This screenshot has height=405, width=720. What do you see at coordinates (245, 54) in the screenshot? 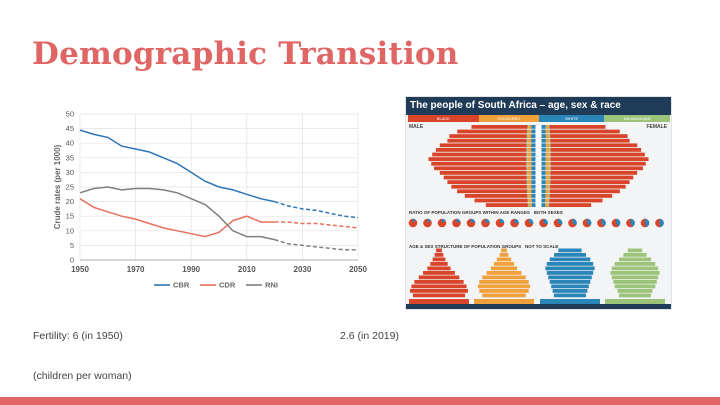
I see `slide-title: Demographic Transition` at bounding box center [245, 54].